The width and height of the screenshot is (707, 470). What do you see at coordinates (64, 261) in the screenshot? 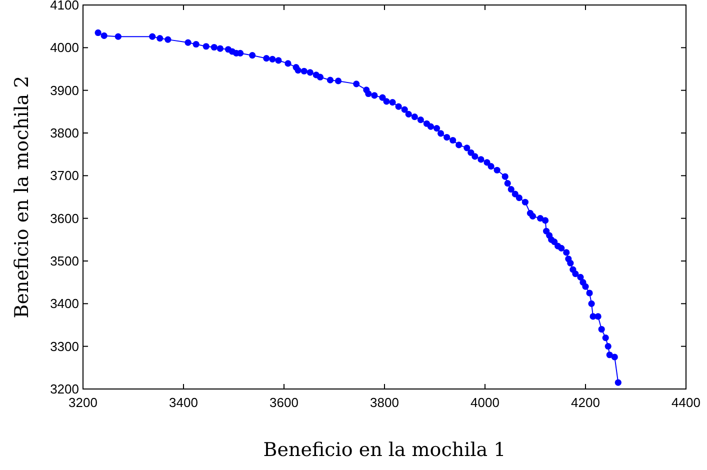
I see `y-tick-label: 3500` at bounding box center [64, 261].